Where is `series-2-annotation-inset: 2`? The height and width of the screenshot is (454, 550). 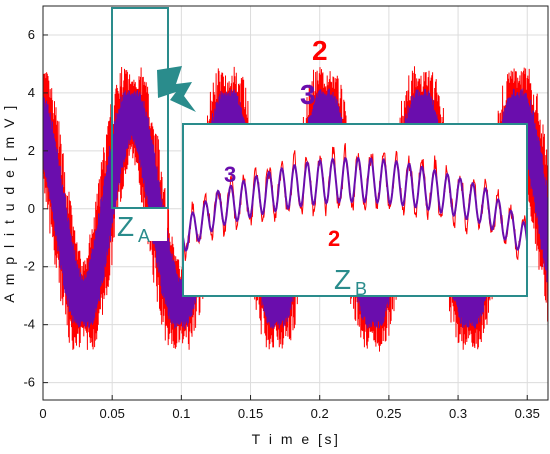
series-2-annotation-inset: 2 is located at coordinates (334, 238).